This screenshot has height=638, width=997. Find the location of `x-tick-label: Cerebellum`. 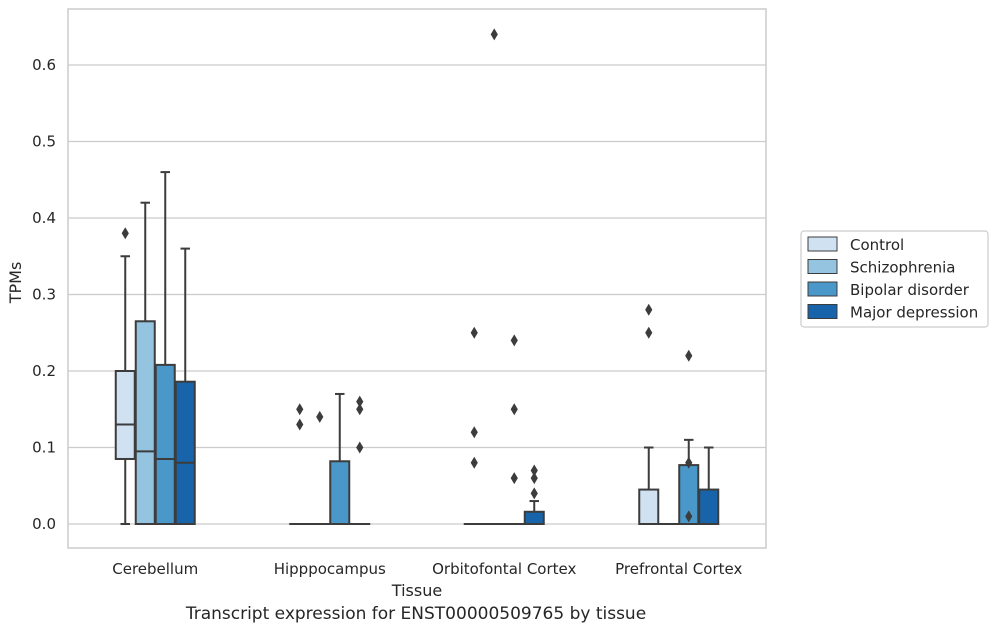

x-tick-label: Cerebellum is located at coordinates (155, 569).